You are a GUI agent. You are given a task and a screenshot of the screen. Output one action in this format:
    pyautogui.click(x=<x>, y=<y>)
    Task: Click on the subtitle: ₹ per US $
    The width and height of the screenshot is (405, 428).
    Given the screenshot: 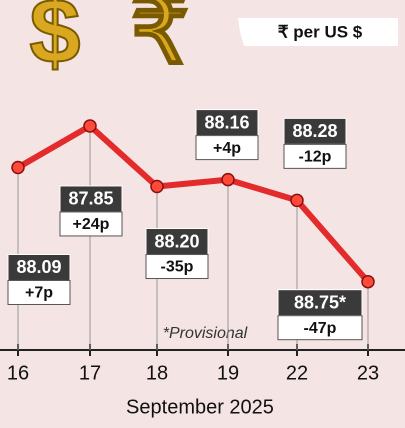 What is the action you would take?
    pyautogui.click(x=320, y=31)
    